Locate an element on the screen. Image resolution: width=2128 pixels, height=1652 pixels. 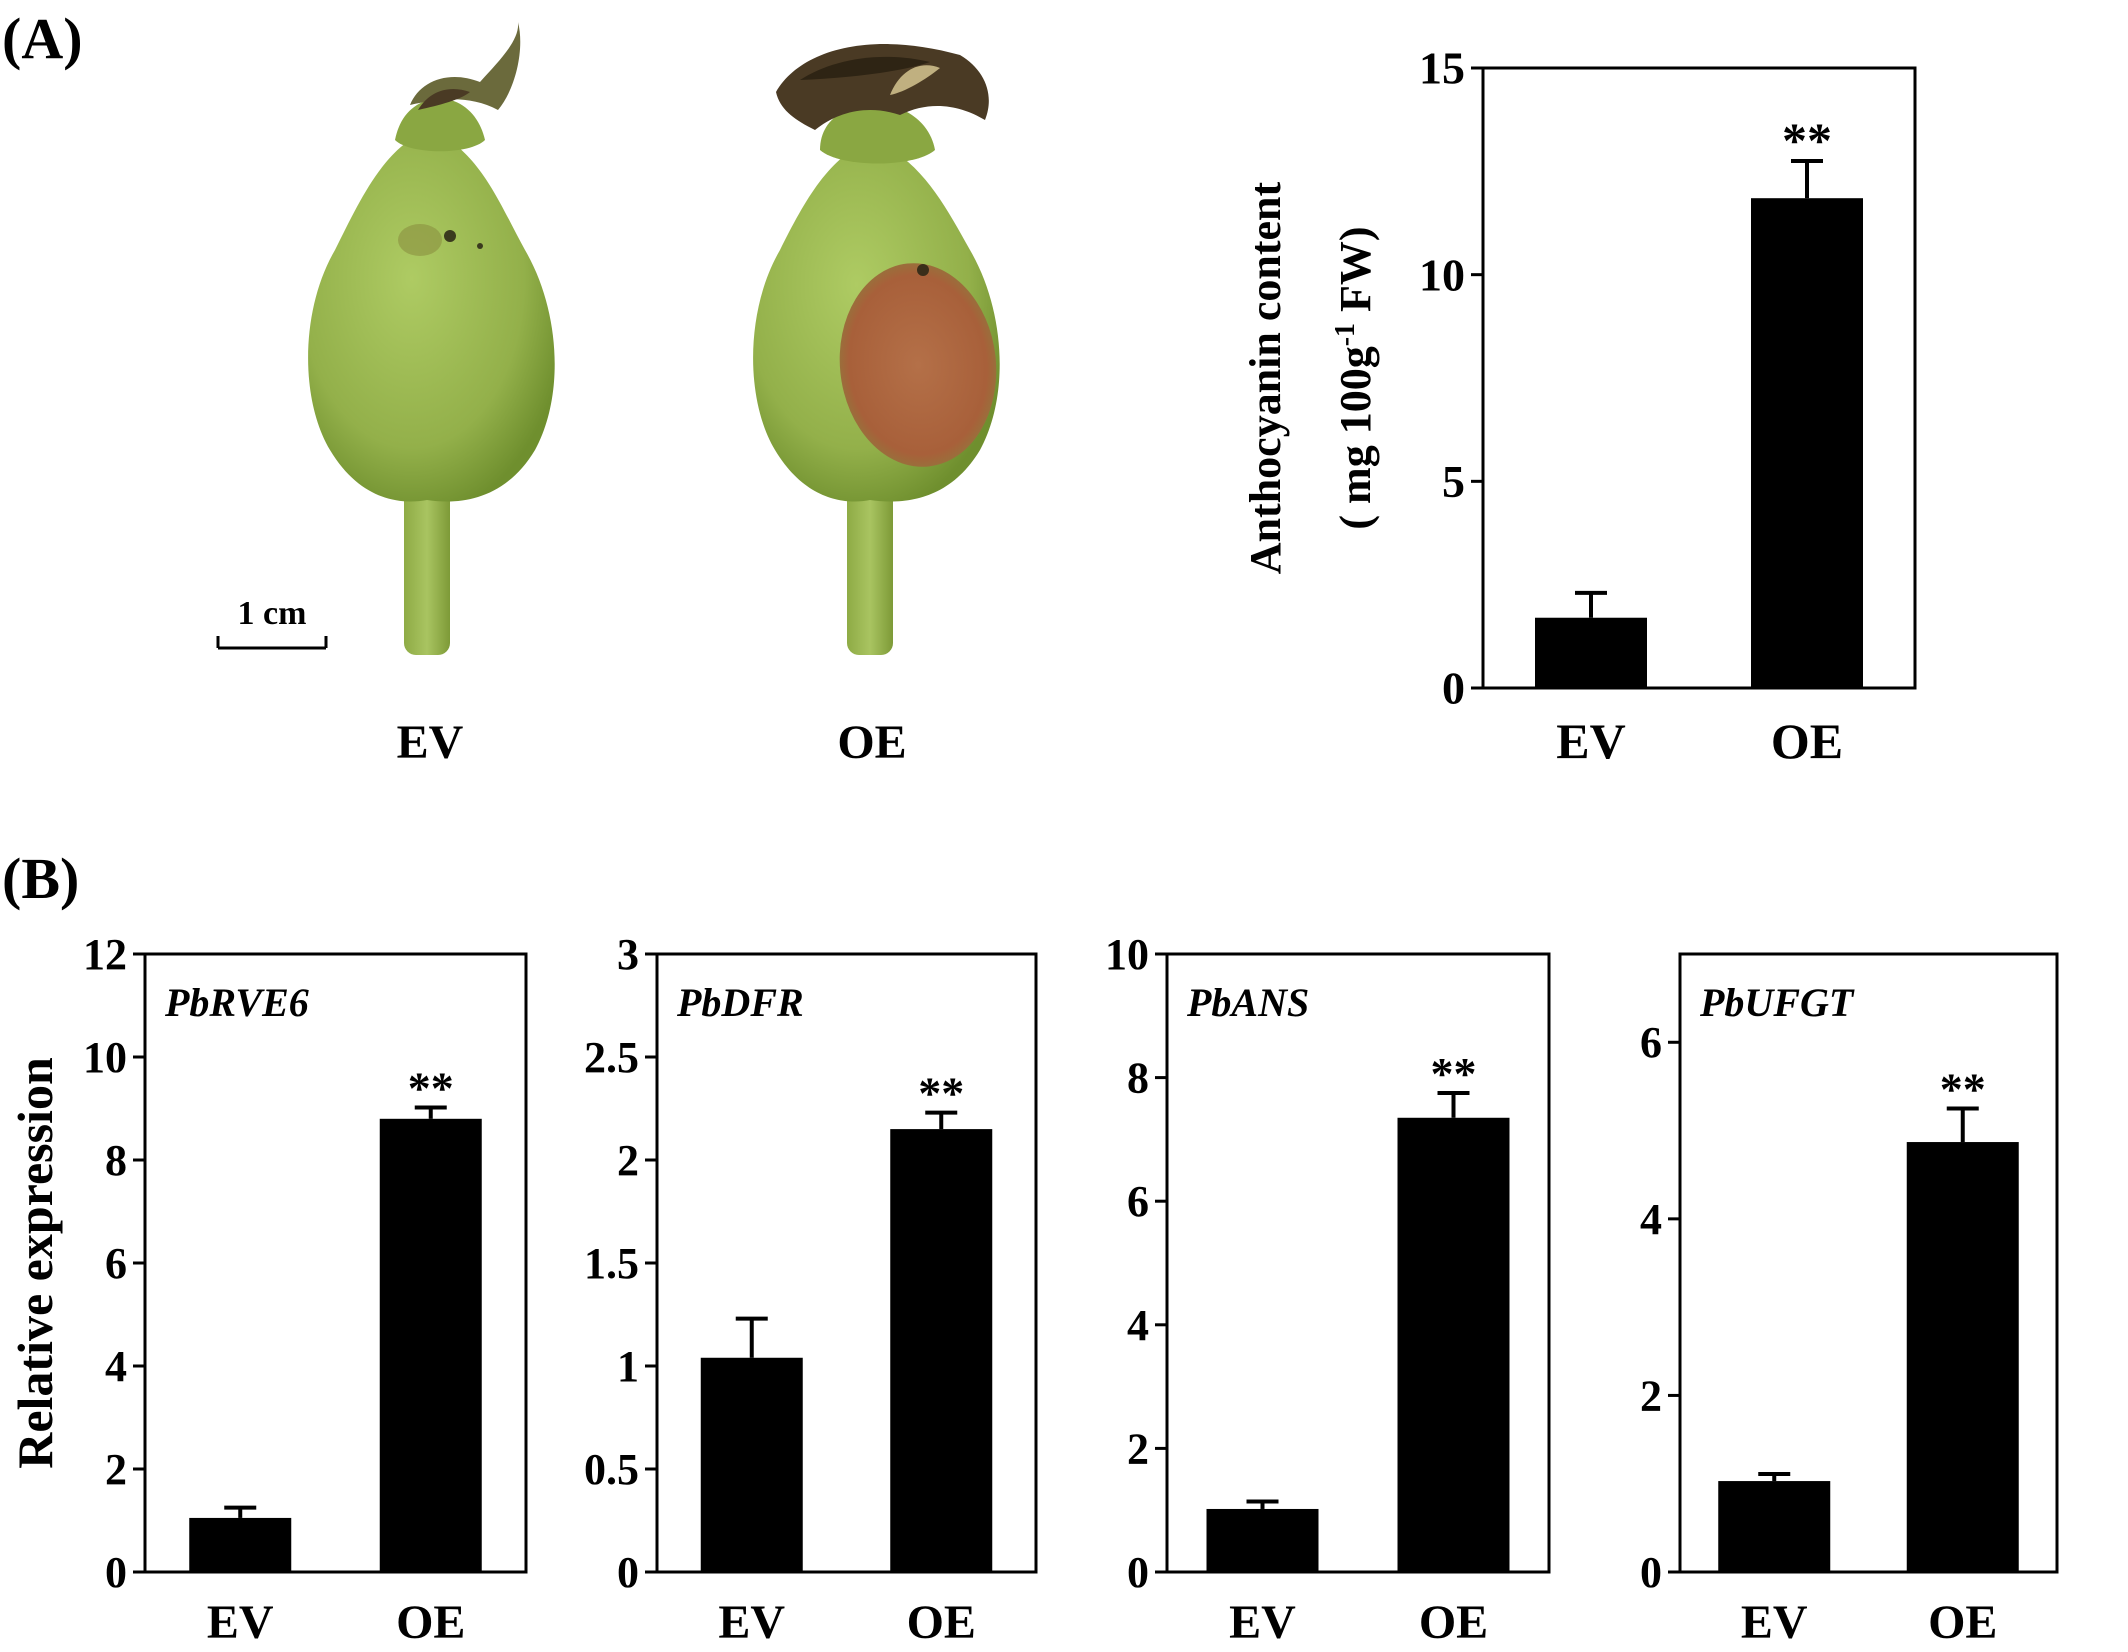
chart-title: PbUFGT is located at coordinates (1777, 1002).